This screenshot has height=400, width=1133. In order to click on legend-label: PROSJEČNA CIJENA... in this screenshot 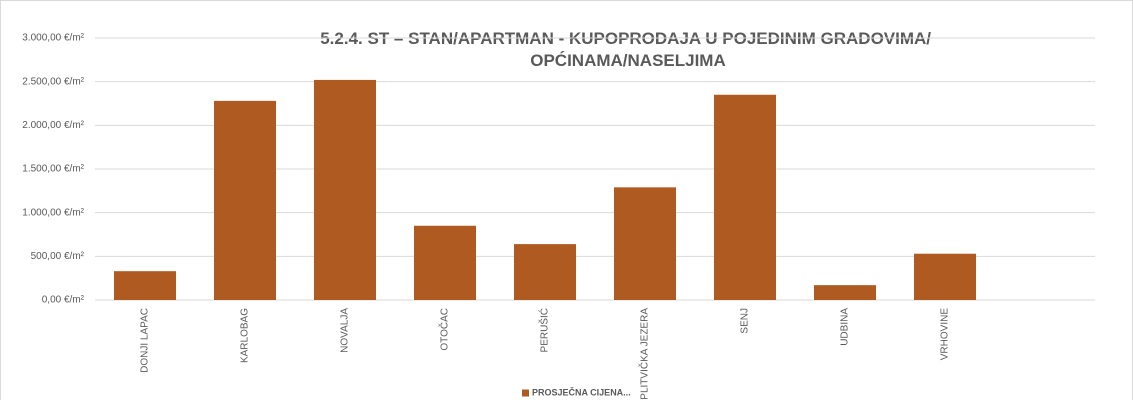, I will do `click(581, 391)`.